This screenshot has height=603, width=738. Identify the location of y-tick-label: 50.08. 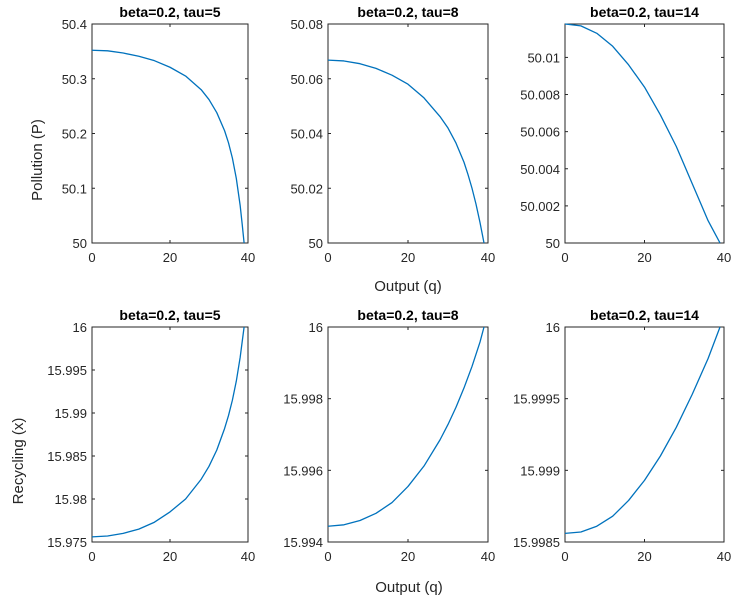
(306, 24).